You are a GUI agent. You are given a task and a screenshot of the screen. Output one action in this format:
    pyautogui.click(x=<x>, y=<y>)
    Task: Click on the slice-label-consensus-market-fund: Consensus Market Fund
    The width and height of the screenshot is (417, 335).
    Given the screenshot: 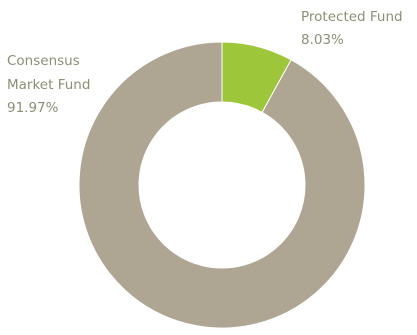 What is the action you would take?
    pyautogui.click(x=48, y=73)
    